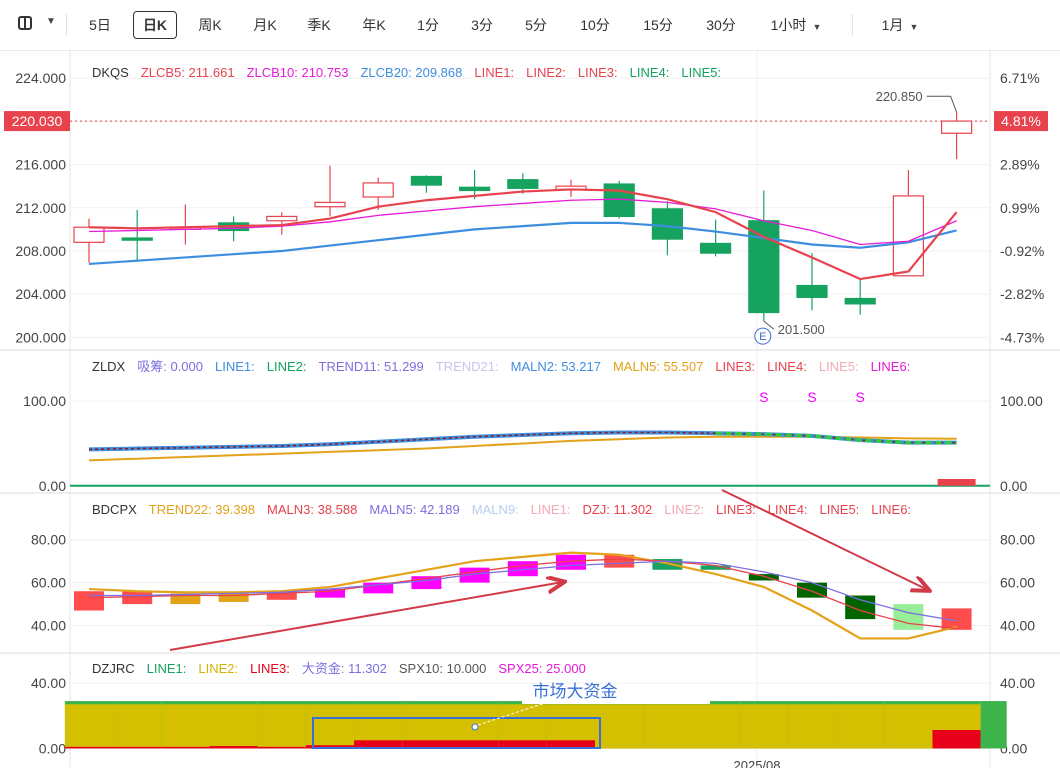  I want to click on y-tick-label: 80.00, so click(48, 540).